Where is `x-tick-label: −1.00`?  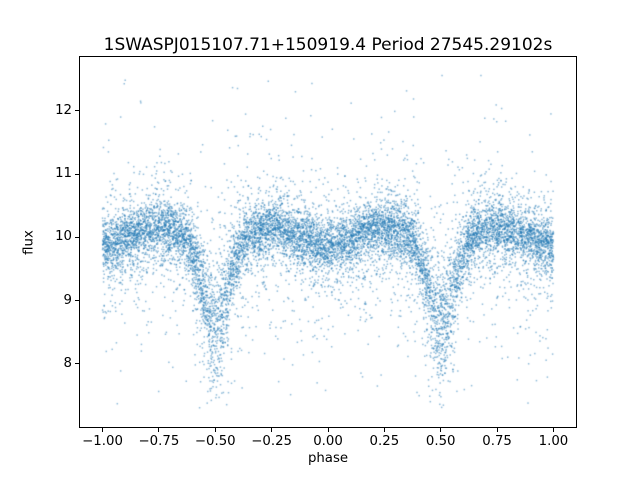 x-tick-label: −1.00 is located at coordinates (102, 441).